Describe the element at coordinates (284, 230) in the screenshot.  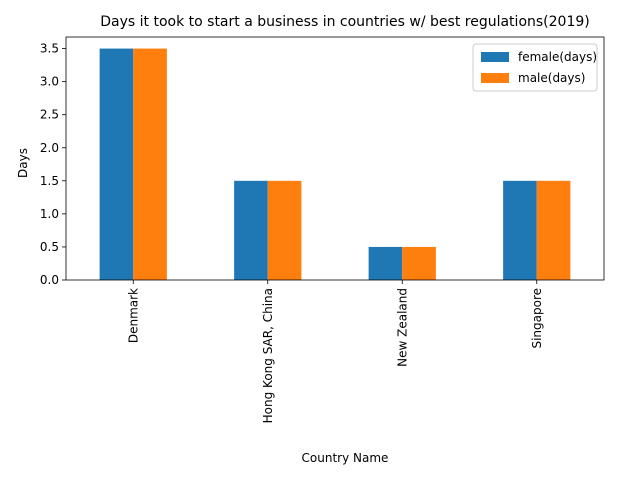
I see `bar-male-days--1` at that location.